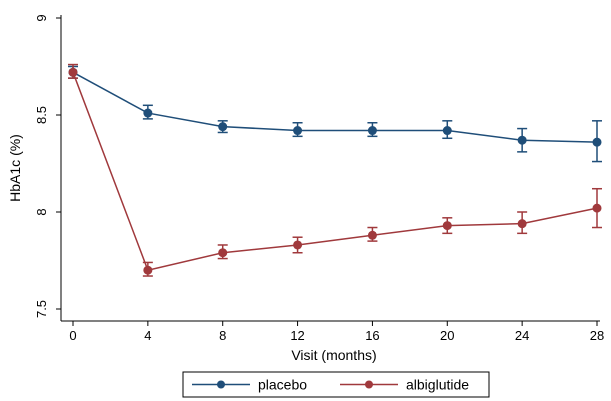 The height and width of the screenshot is (401, 611). Describe the element at coordinates (372, 335) in the screenshot. I see `x-tick-label: 16` at that location.